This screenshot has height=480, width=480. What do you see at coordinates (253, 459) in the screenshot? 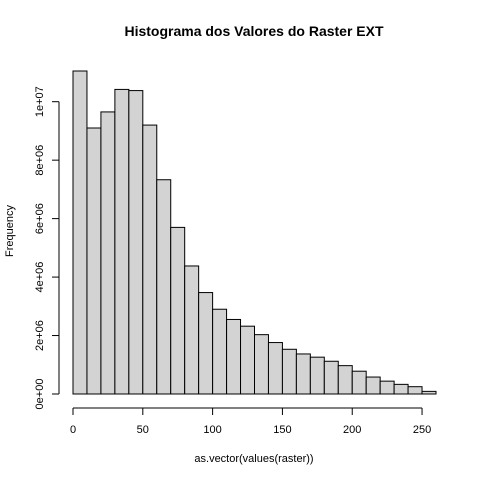
I see `x-axis-label: as.vector(values(raster))` at bounding box center [253, 459].